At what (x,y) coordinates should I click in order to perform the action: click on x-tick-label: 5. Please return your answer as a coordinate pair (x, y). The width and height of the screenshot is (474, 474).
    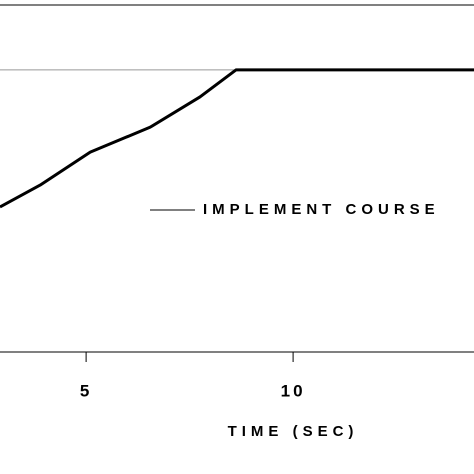
    Looking at the image, I should click on (86, 390).